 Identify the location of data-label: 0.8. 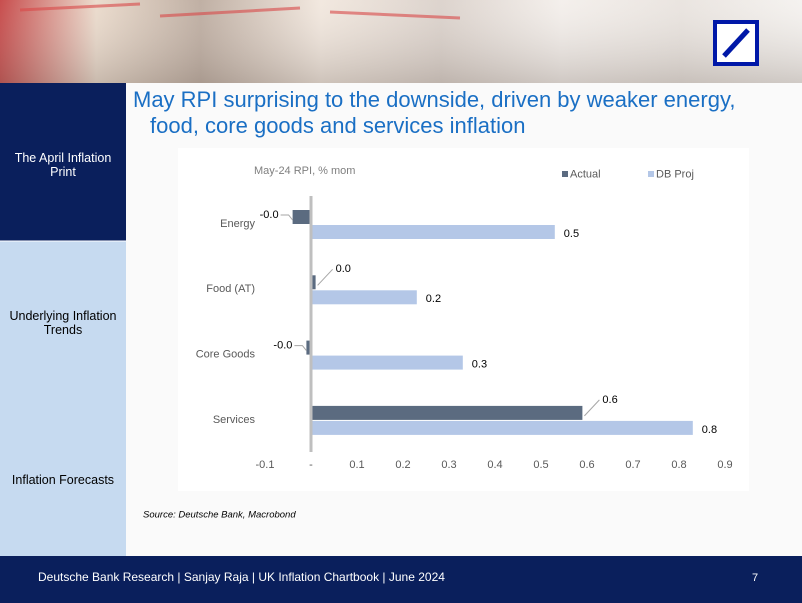
(709, 430).